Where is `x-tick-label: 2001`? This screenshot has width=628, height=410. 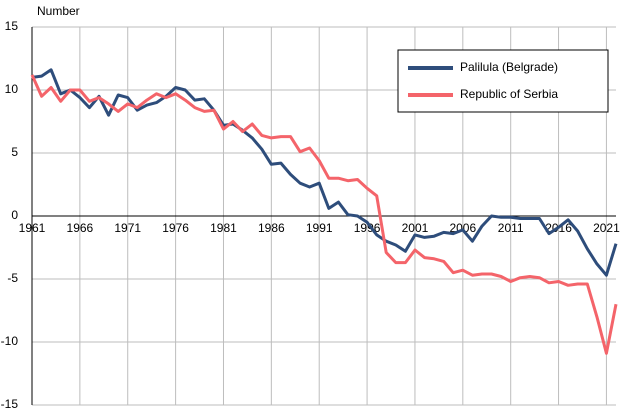
x-tick-label: 2001 is located at coordinates (415, 228).